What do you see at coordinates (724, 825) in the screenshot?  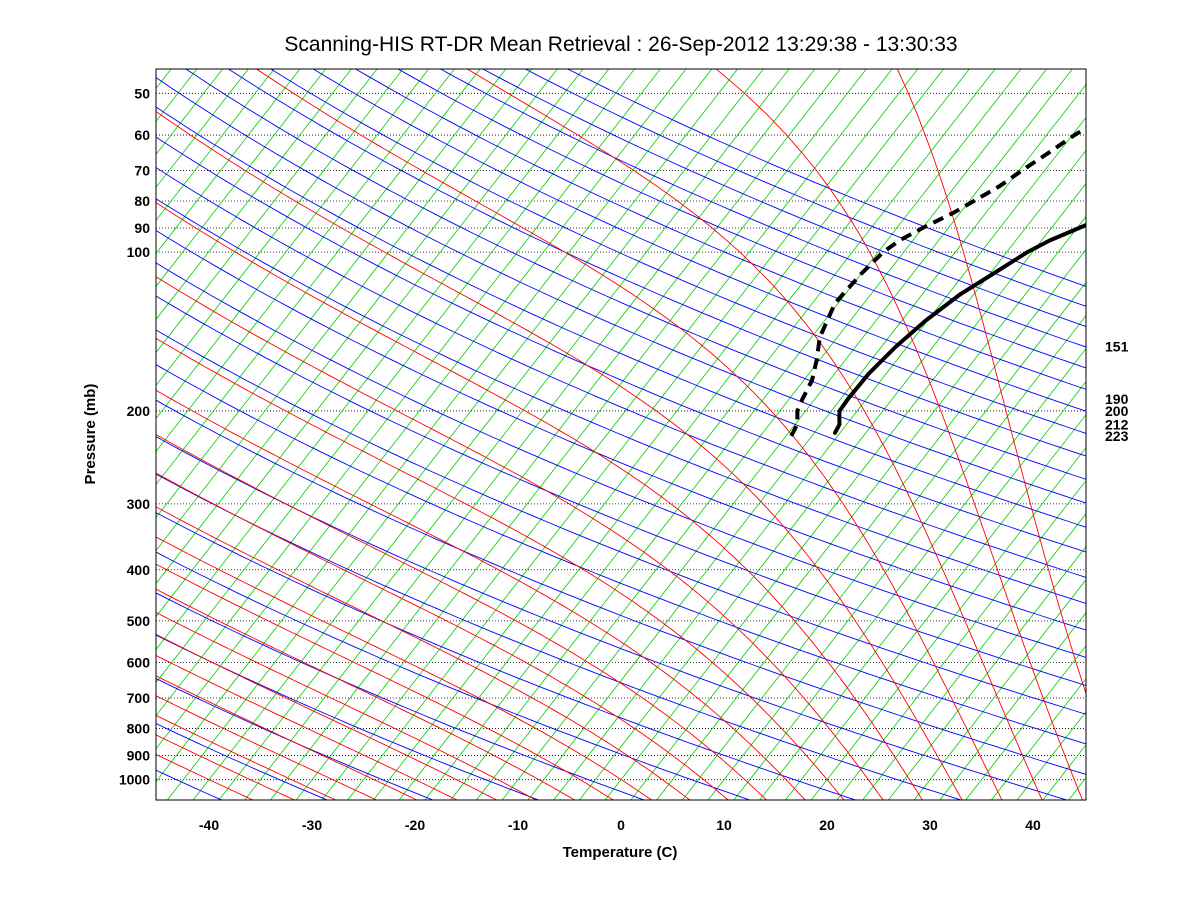 I see `x-tick-label: 10` at bounding box center [724, 825].